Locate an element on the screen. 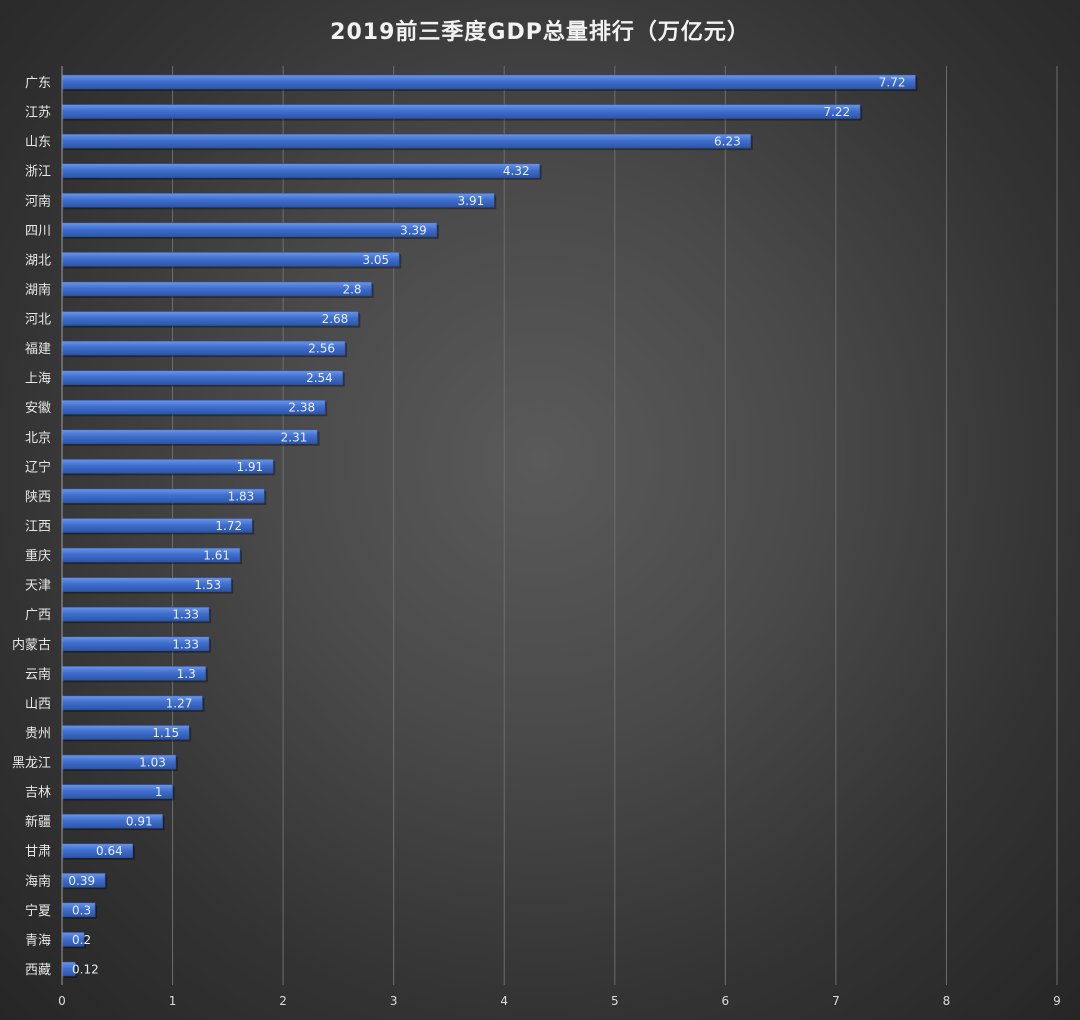  data-label: 0.64 is located at coordinates (109, 851).